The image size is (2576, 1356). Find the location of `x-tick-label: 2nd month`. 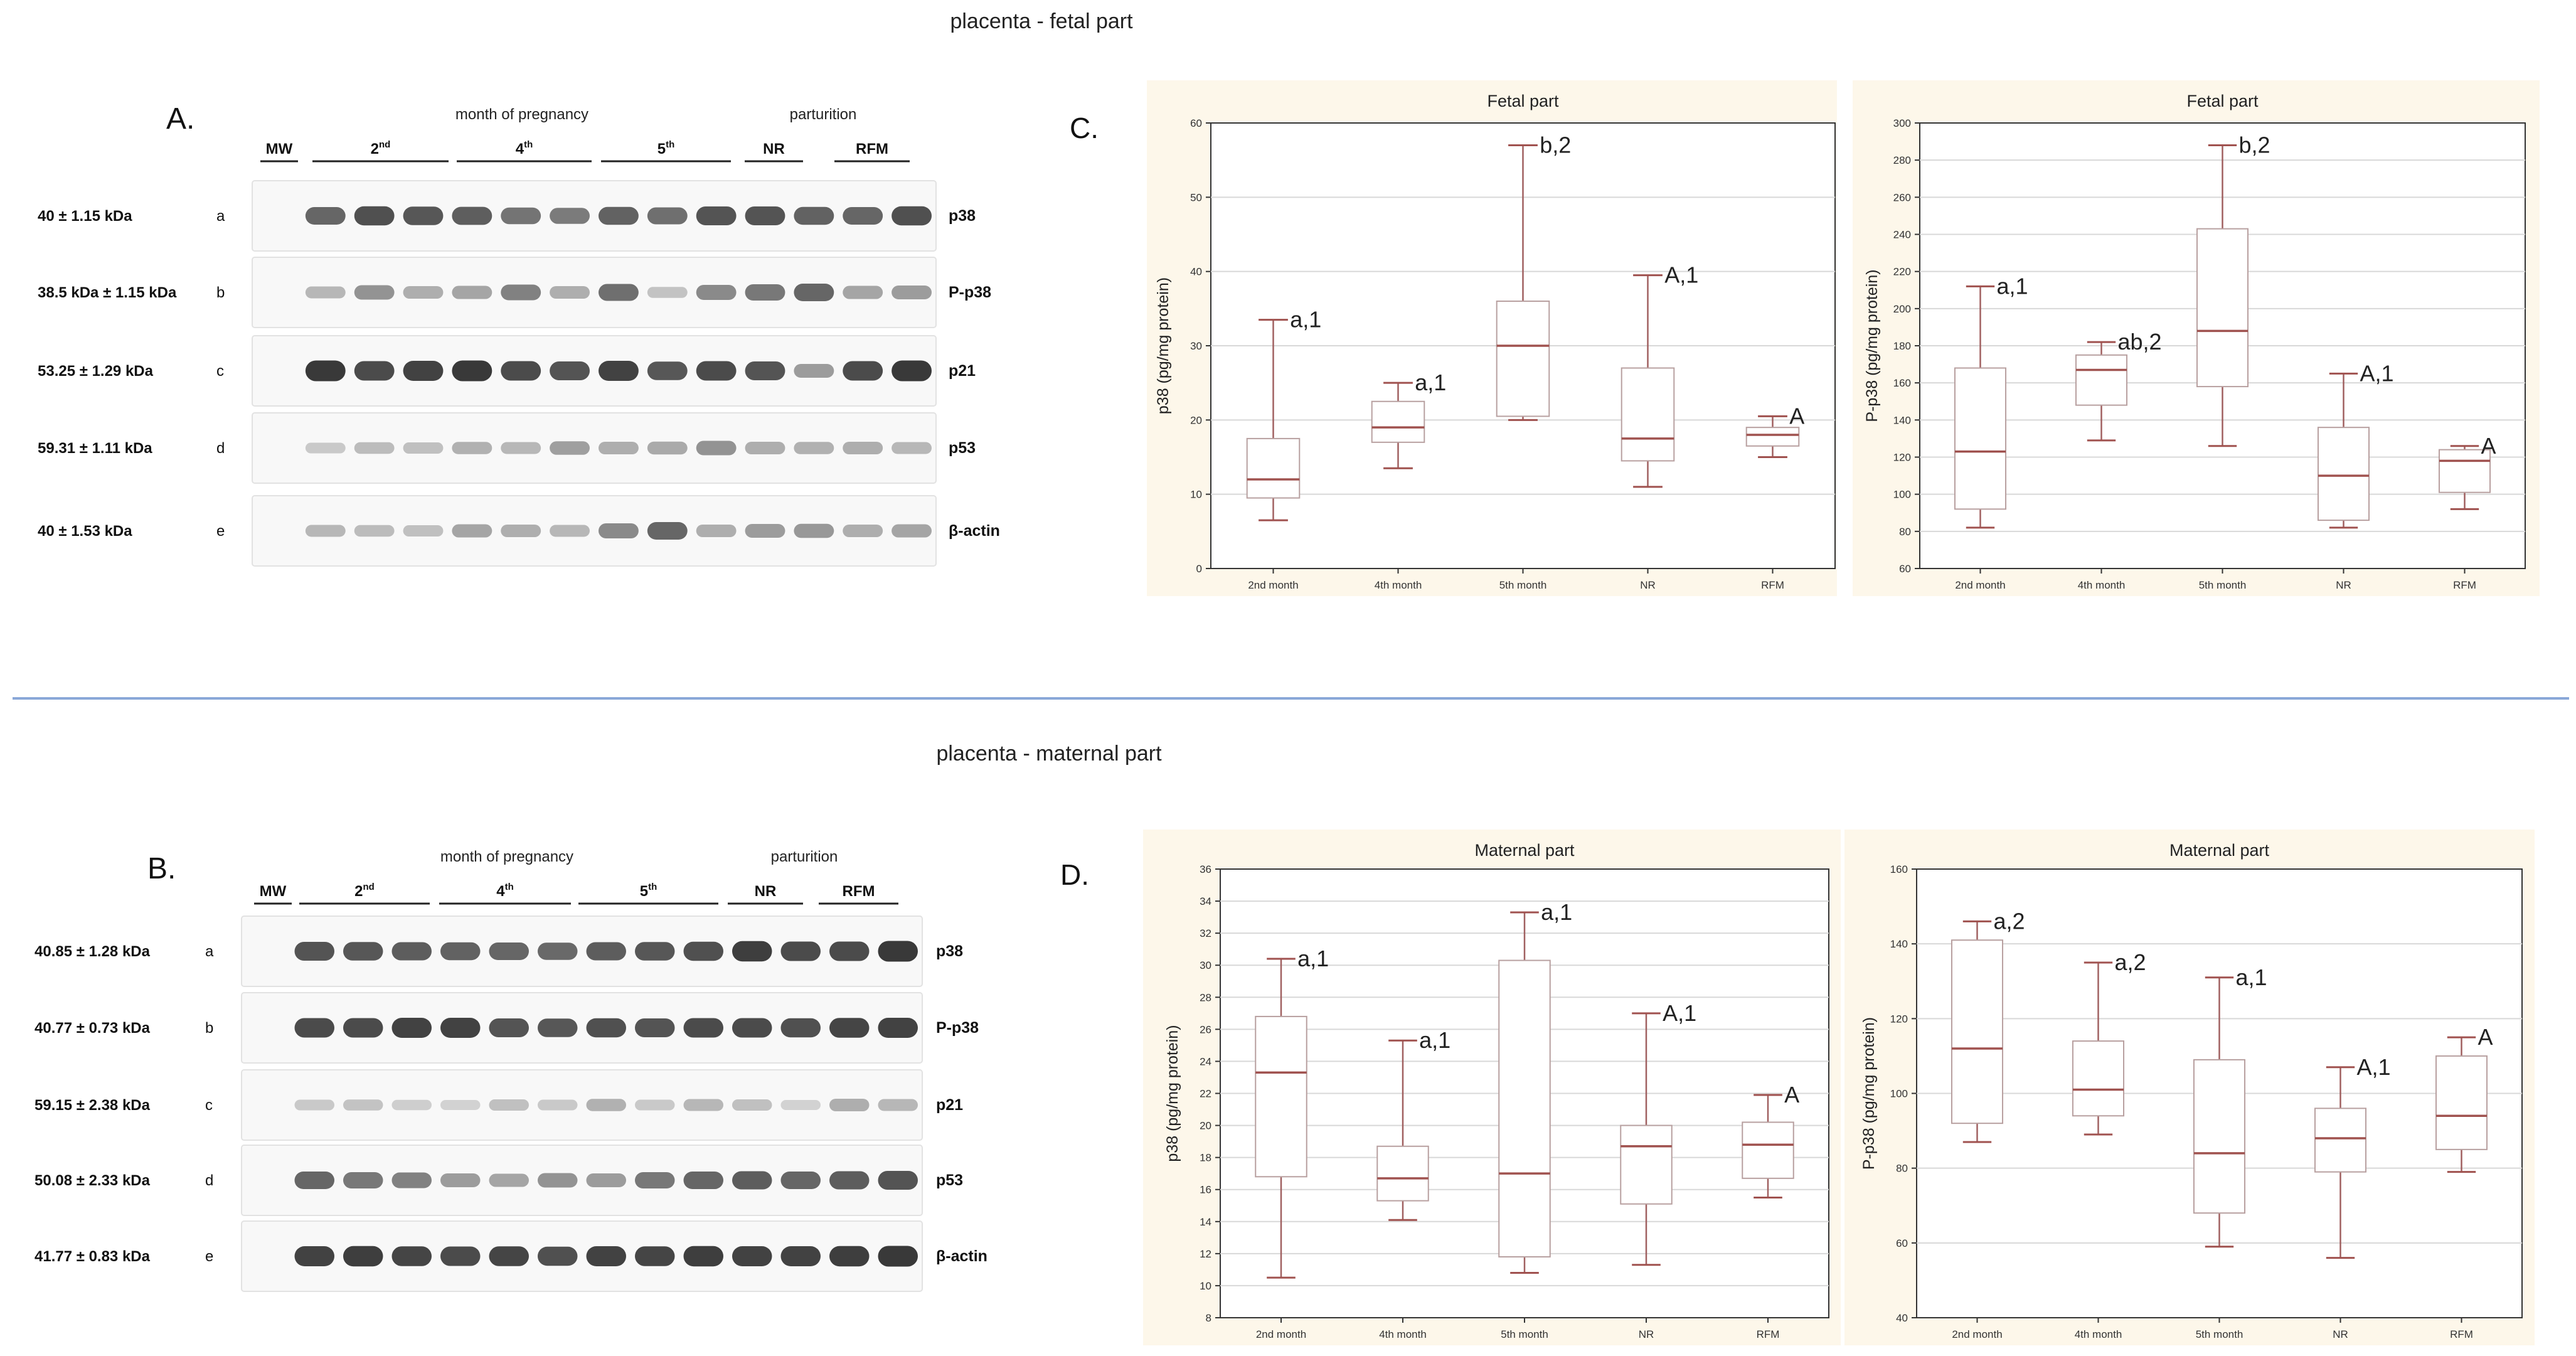

x-tick-label: 2nd month is located at coordinates (1977, 1334).